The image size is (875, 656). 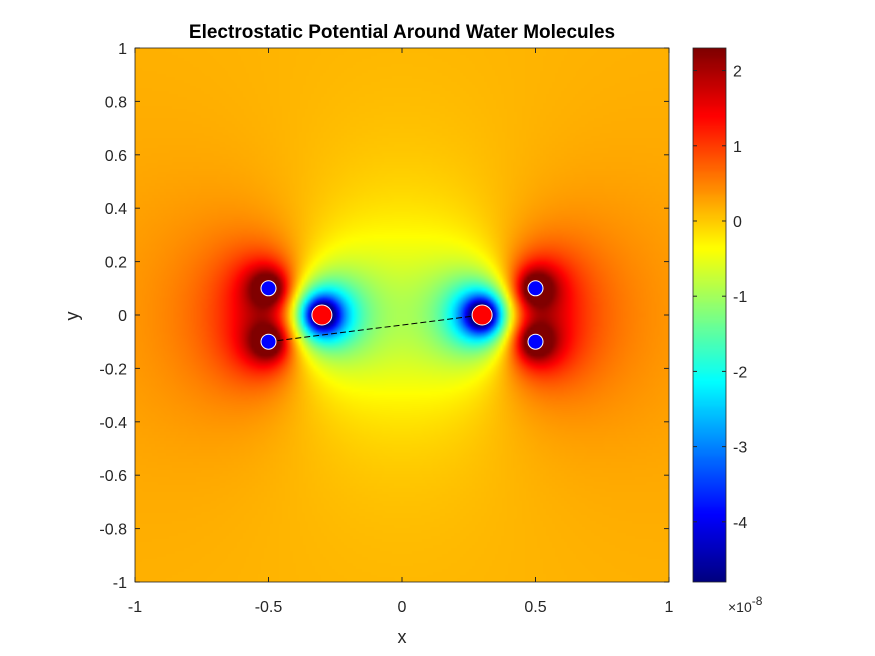 What do you see at coordinates (72, 316) in the screenshot?
I see `y-axis-label: y` at bounding box center [72, 316].